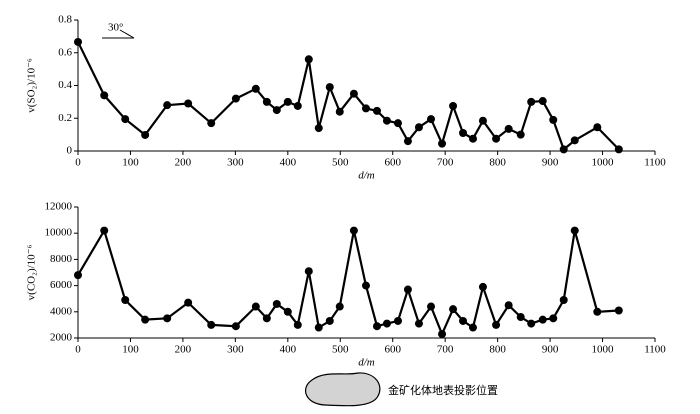  Describe the element at coordinates (59, 207) in the screenshot. I see `y-tick-label: 12000` at that location.